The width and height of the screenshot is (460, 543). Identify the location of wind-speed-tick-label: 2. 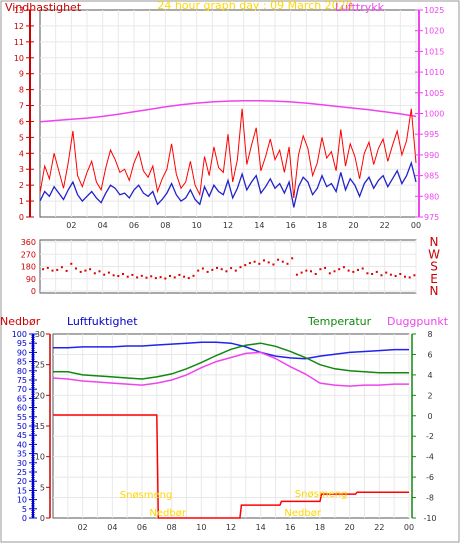
(21, 185).